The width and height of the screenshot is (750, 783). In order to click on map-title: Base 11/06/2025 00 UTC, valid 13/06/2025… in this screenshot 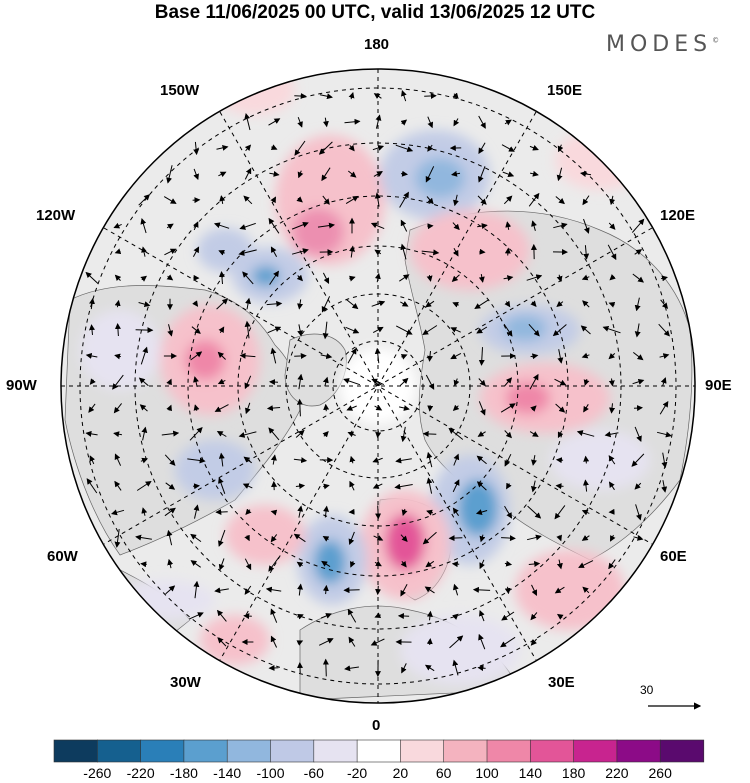, I will do `click(375, 12)`.